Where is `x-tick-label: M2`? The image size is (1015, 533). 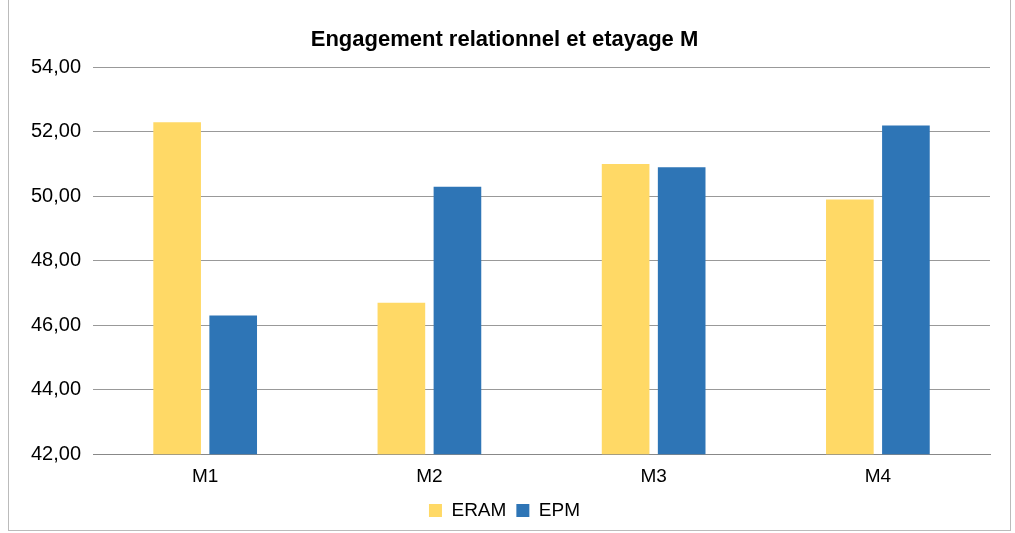
x-tick-label: M2 is located at coordinates (429, 475).